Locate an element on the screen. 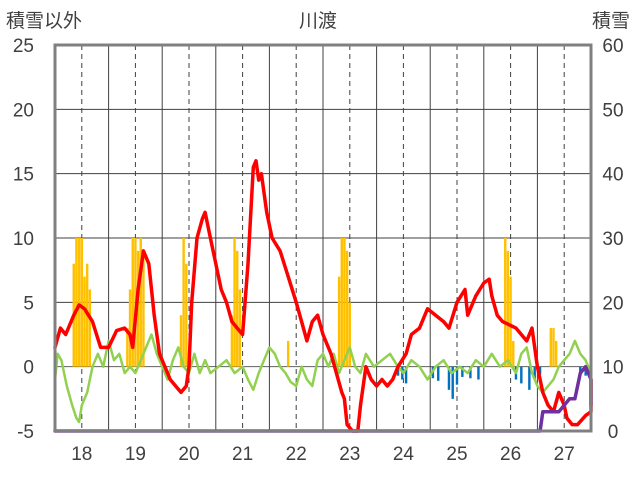 The width and height of the screenshot is (636, 501). left-tick-label: -5 is located at coordinates (25, 432).